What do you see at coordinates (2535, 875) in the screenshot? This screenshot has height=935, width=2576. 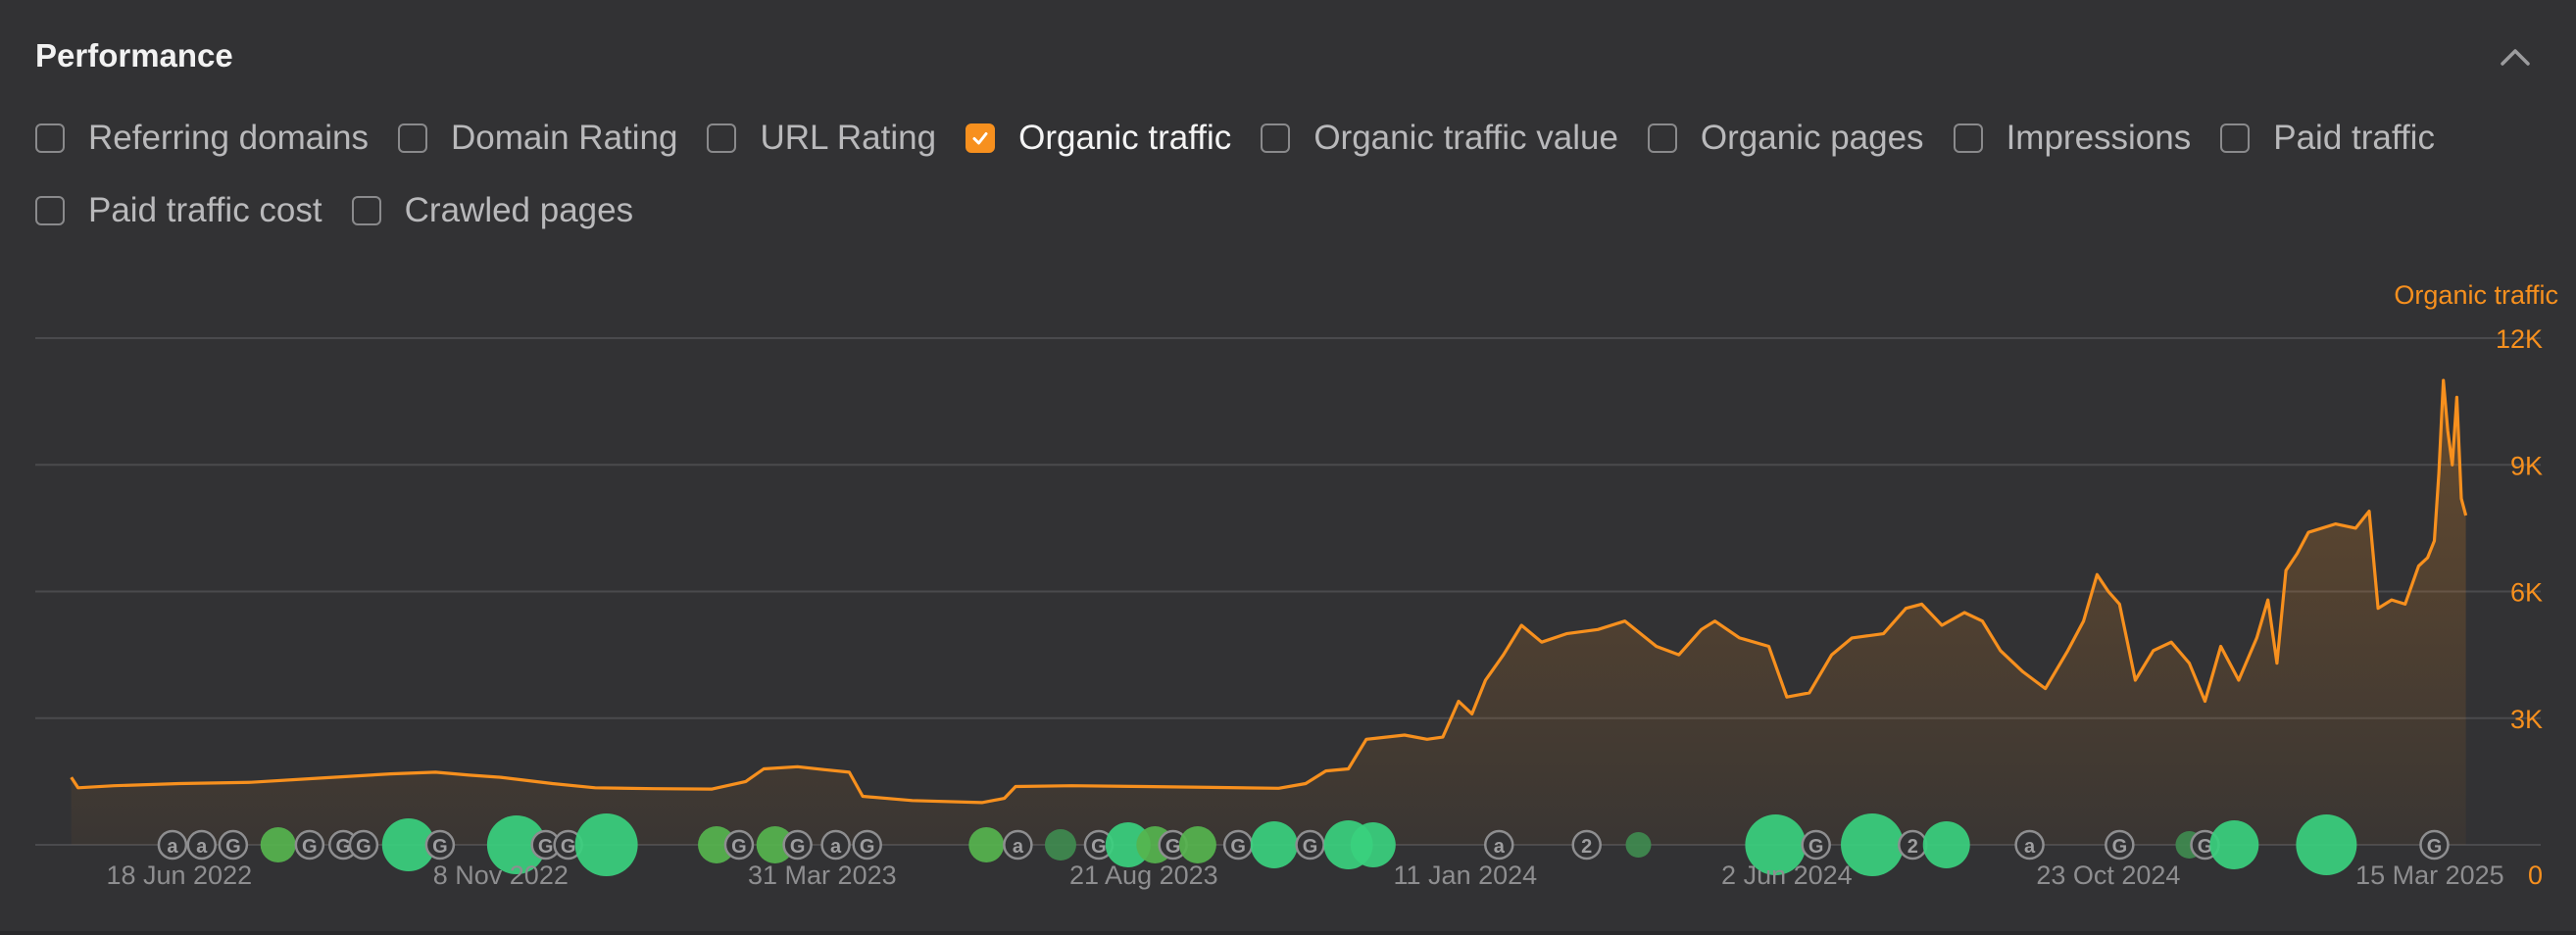 I see `y-tick-label: 0` at bounding box center [2535, 875].